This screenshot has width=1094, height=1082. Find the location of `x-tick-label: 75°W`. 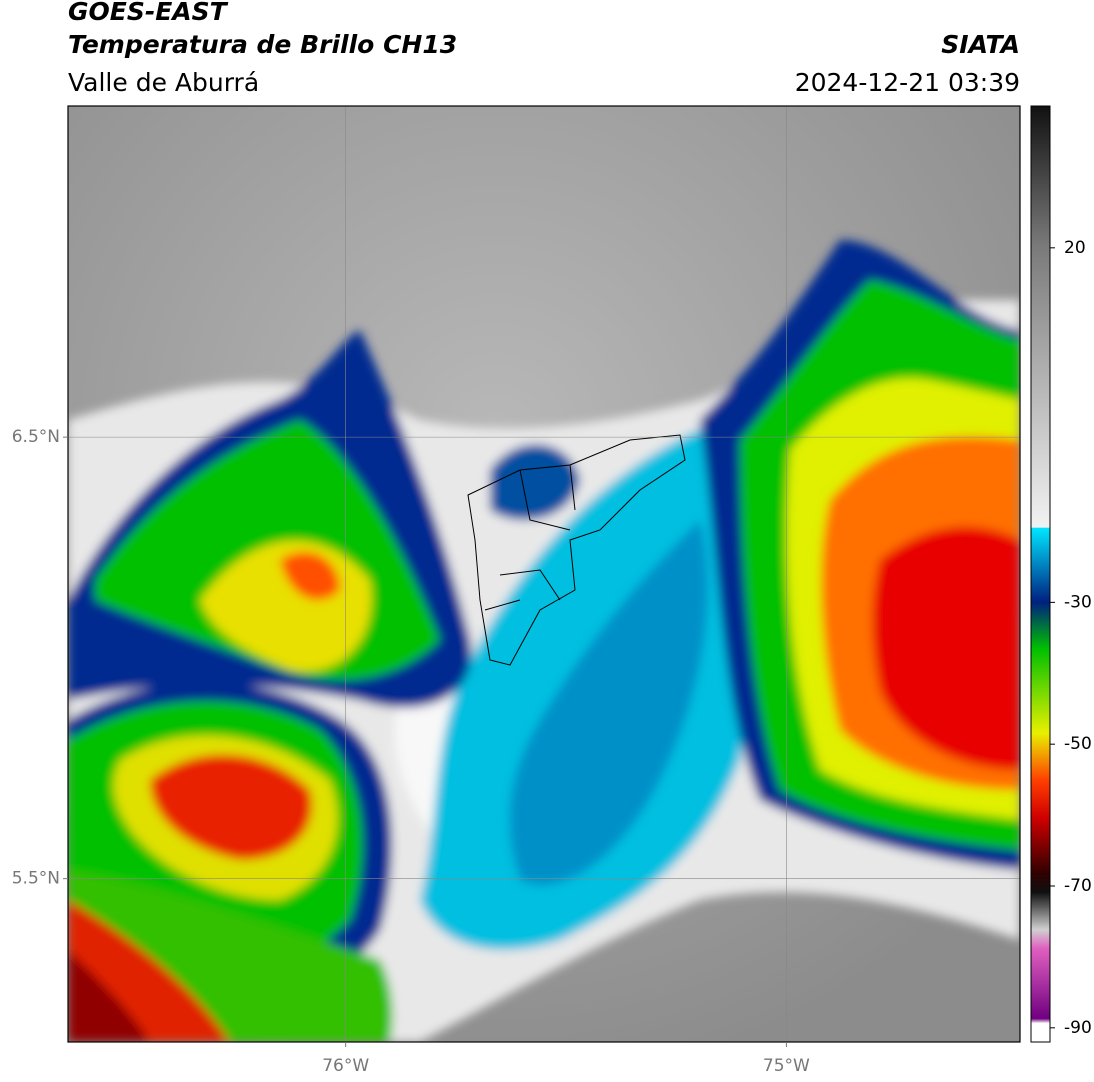

x-tick-label: 75°W is located at coordinates (786, 1066).